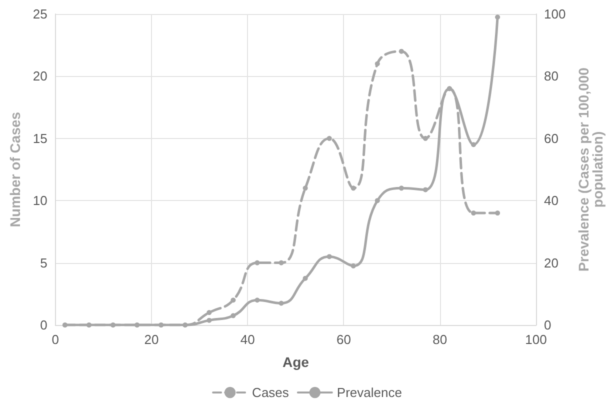 The image size is (614, 412). What do you see at coordinates (536, 339) in the screenshot?
I see `x-tick-label: 100` at bounding box center [536, 339].